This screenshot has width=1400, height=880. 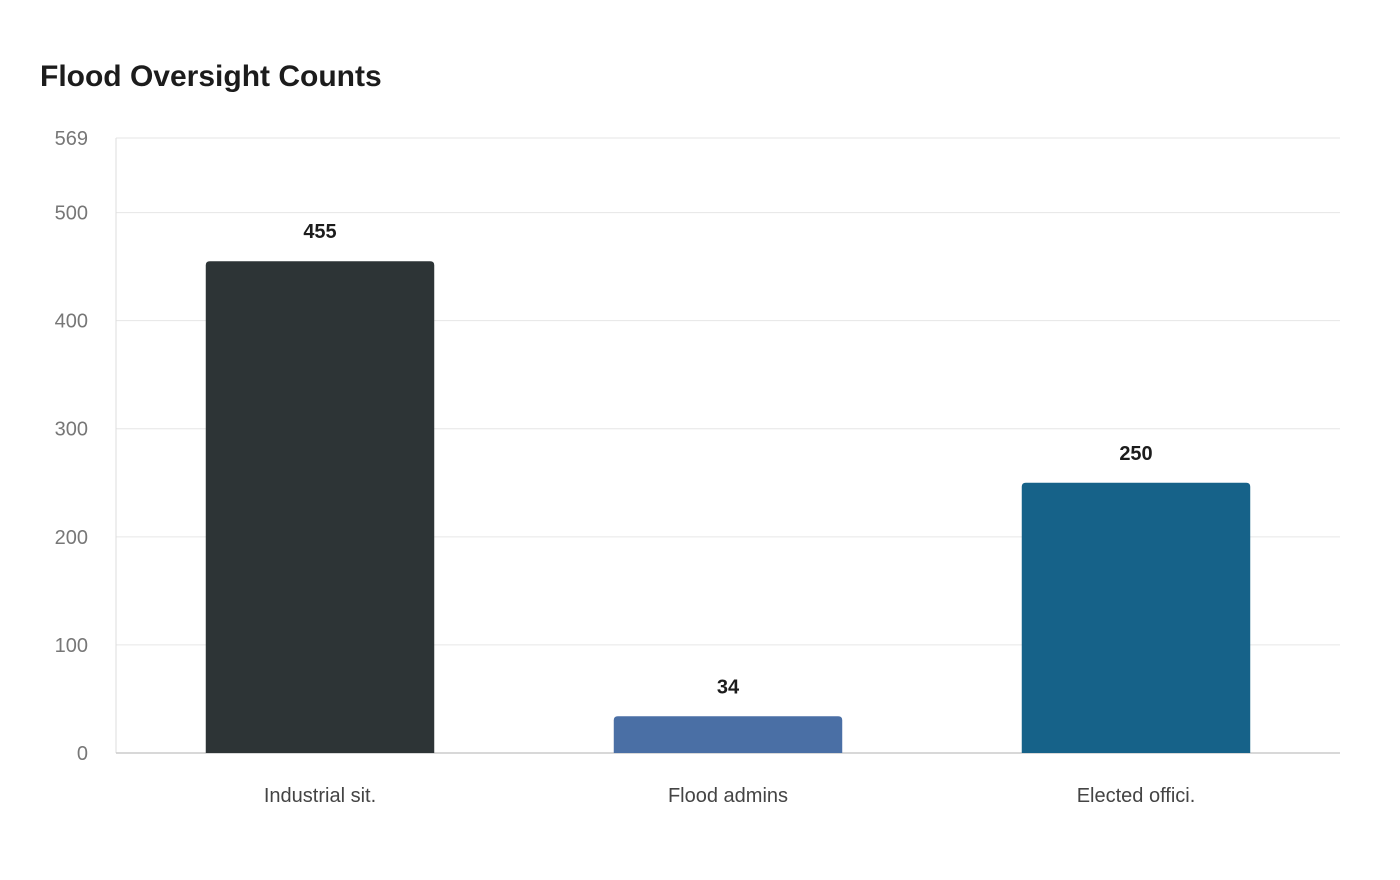 I want to click on x-category-label: Flood admins, so click(x=728, y=796).